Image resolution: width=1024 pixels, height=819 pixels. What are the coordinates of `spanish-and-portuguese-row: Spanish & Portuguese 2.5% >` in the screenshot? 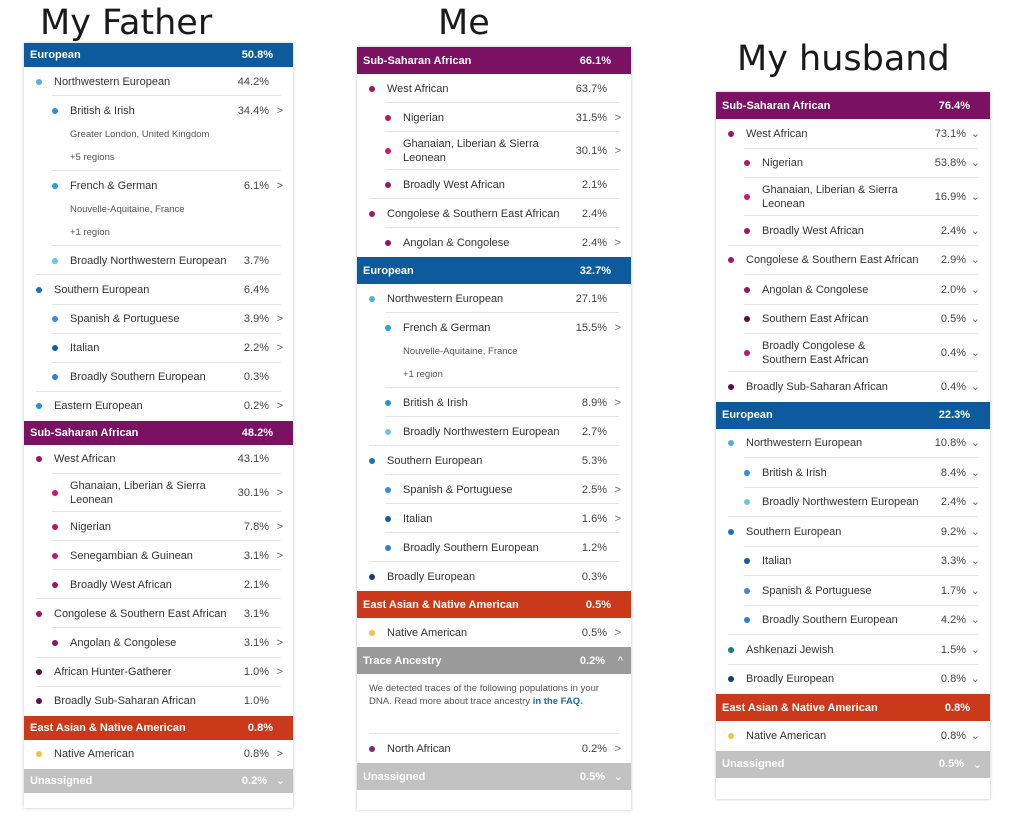 It's located at (494, 489).